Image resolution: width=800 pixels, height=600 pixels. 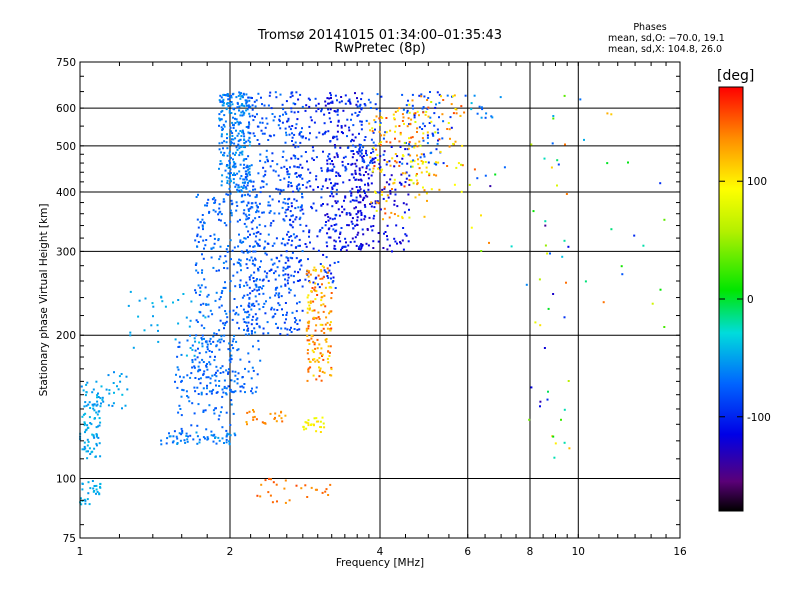 I want to click on x-tick-label: 16, so click(x=680, y=552).